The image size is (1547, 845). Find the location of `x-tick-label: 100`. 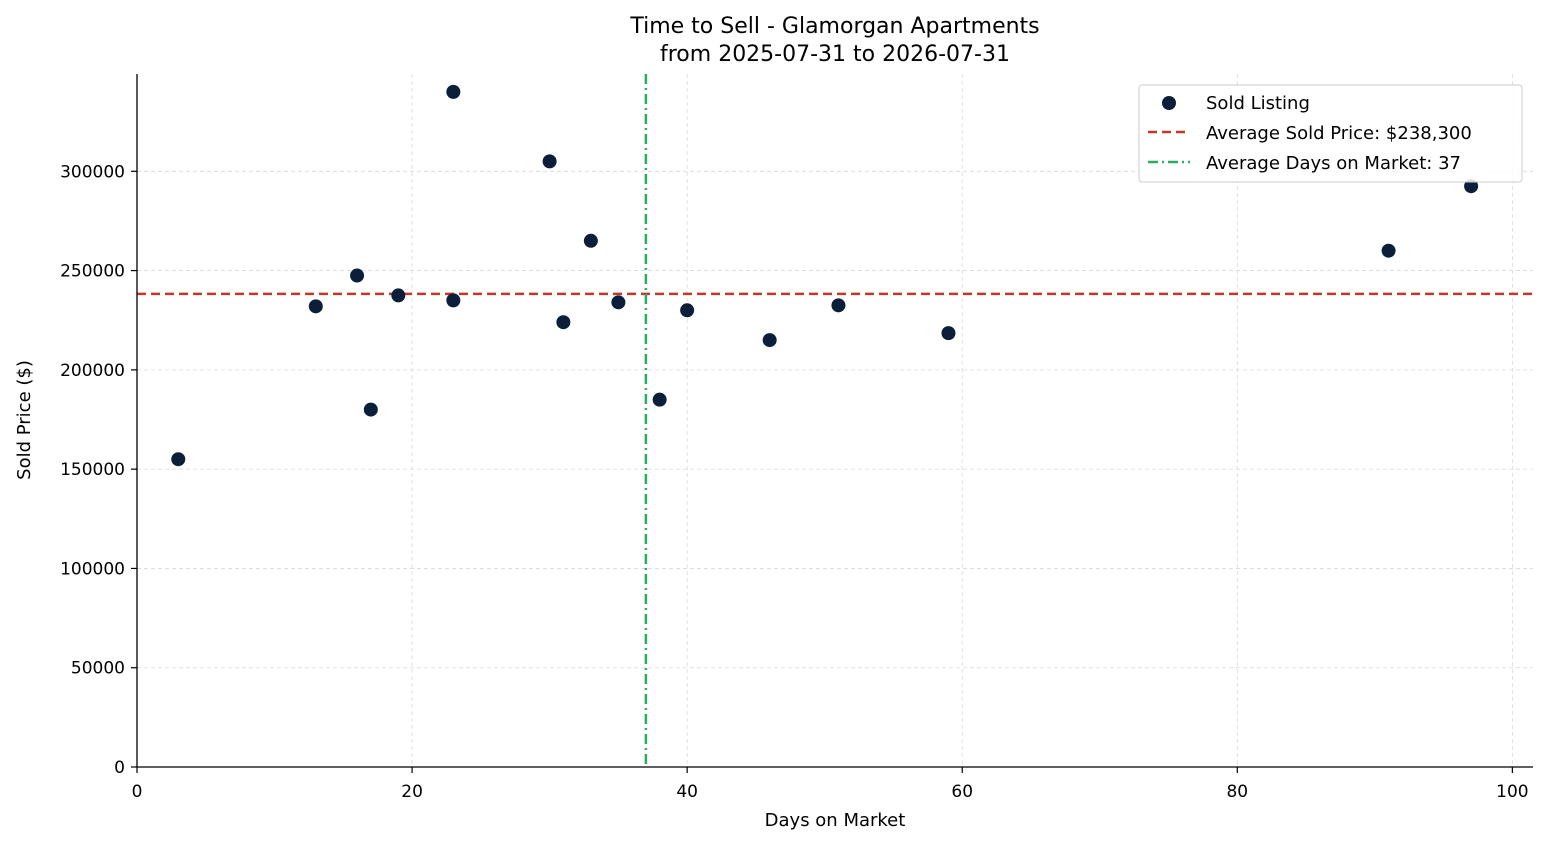

x-tick-label: 100 is located at coordinates (1512, 792).